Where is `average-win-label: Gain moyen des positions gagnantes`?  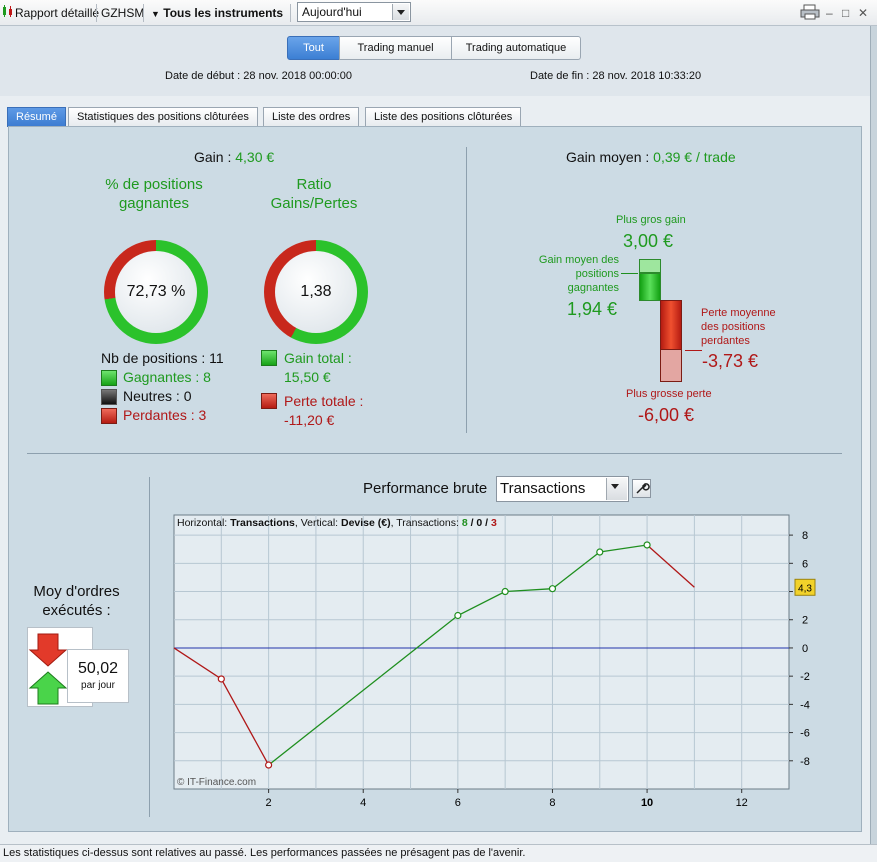 average-win-label: Gain moyen des positions gagnantes is located at coordinates (578, 274).